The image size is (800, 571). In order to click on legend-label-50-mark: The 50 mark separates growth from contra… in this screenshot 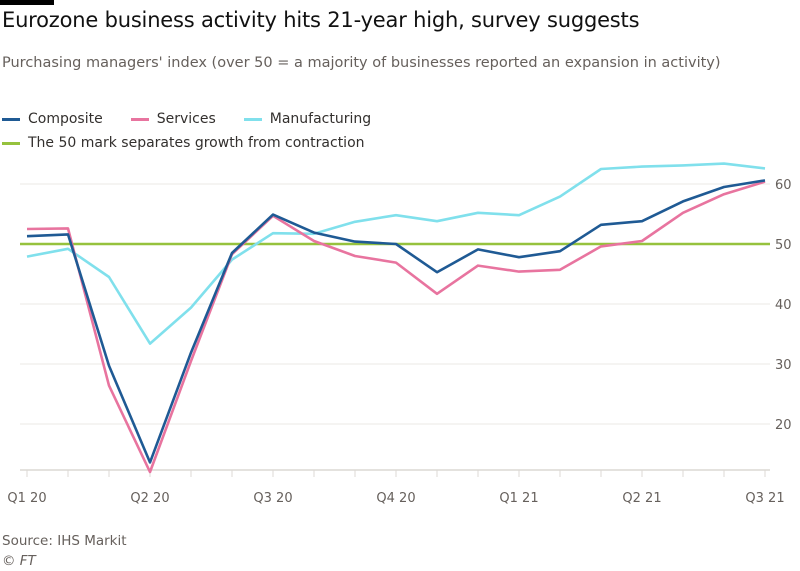, I will do `click(196, 143)`.